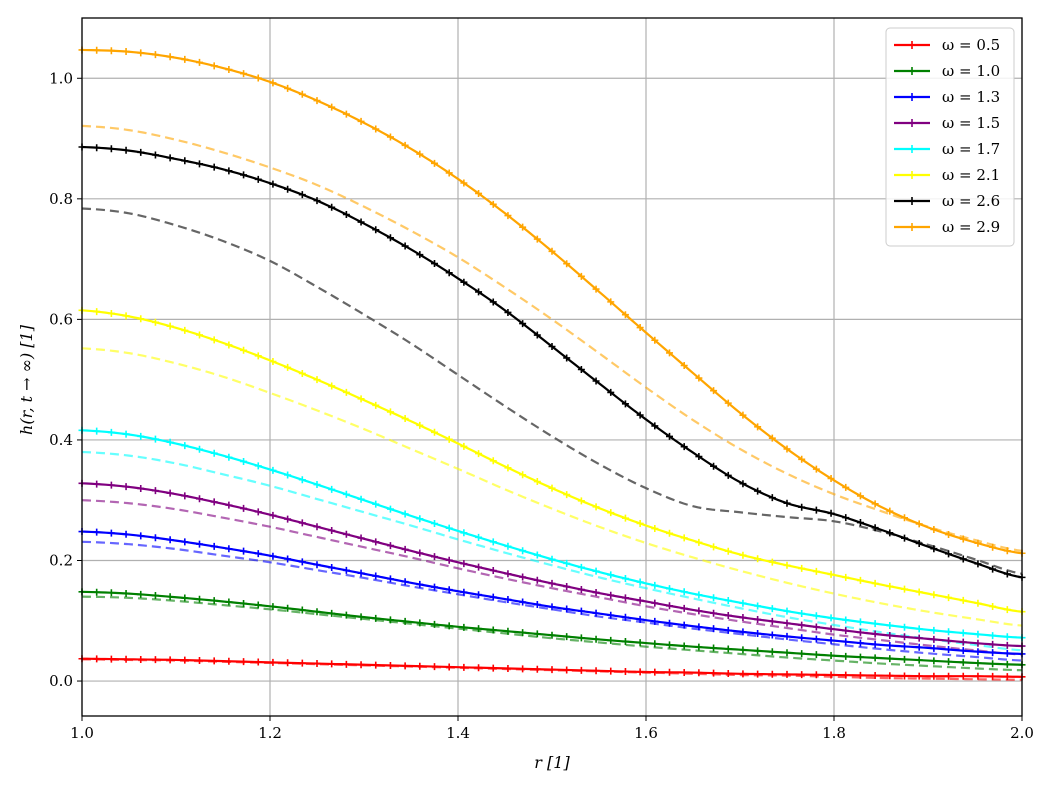 This screenshot has width=1054, height=791. Describe the element at coordinates (458, 733) in the screenshot. I see `x-tick-label: 1.4` at that location.